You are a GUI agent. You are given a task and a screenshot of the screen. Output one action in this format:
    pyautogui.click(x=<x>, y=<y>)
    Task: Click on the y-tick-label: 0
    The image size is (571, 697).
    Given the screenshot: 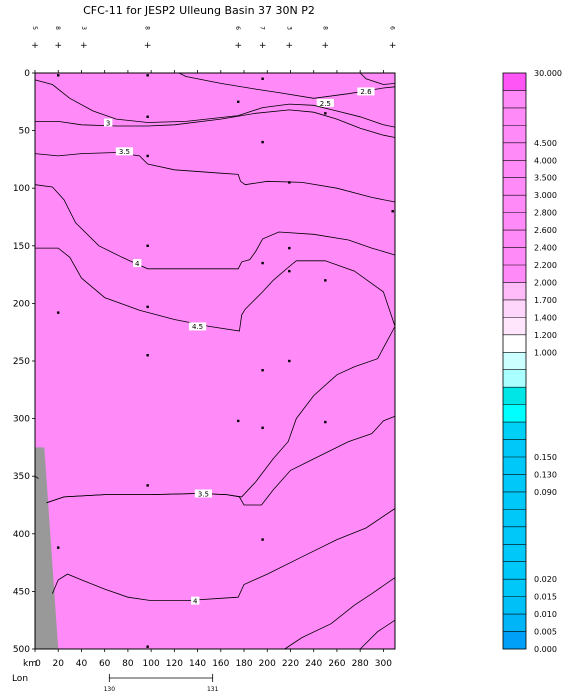 What is the action you would take?
    pyautogui.click(x=27, y=74)
    